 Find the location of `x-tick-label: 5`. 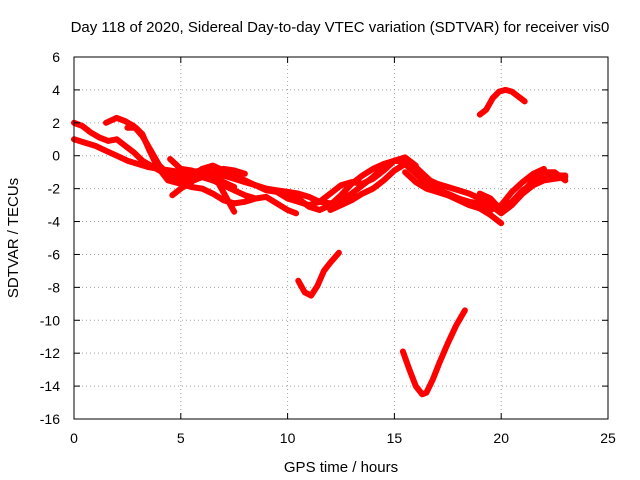

x-tick-label: 5 is located at coordinates (181, 438).